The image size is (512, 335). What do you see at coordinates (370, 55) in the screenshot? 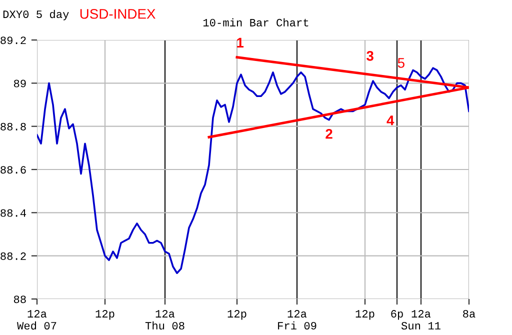
I see `annotation: 3` at bounding box center [370, 55].